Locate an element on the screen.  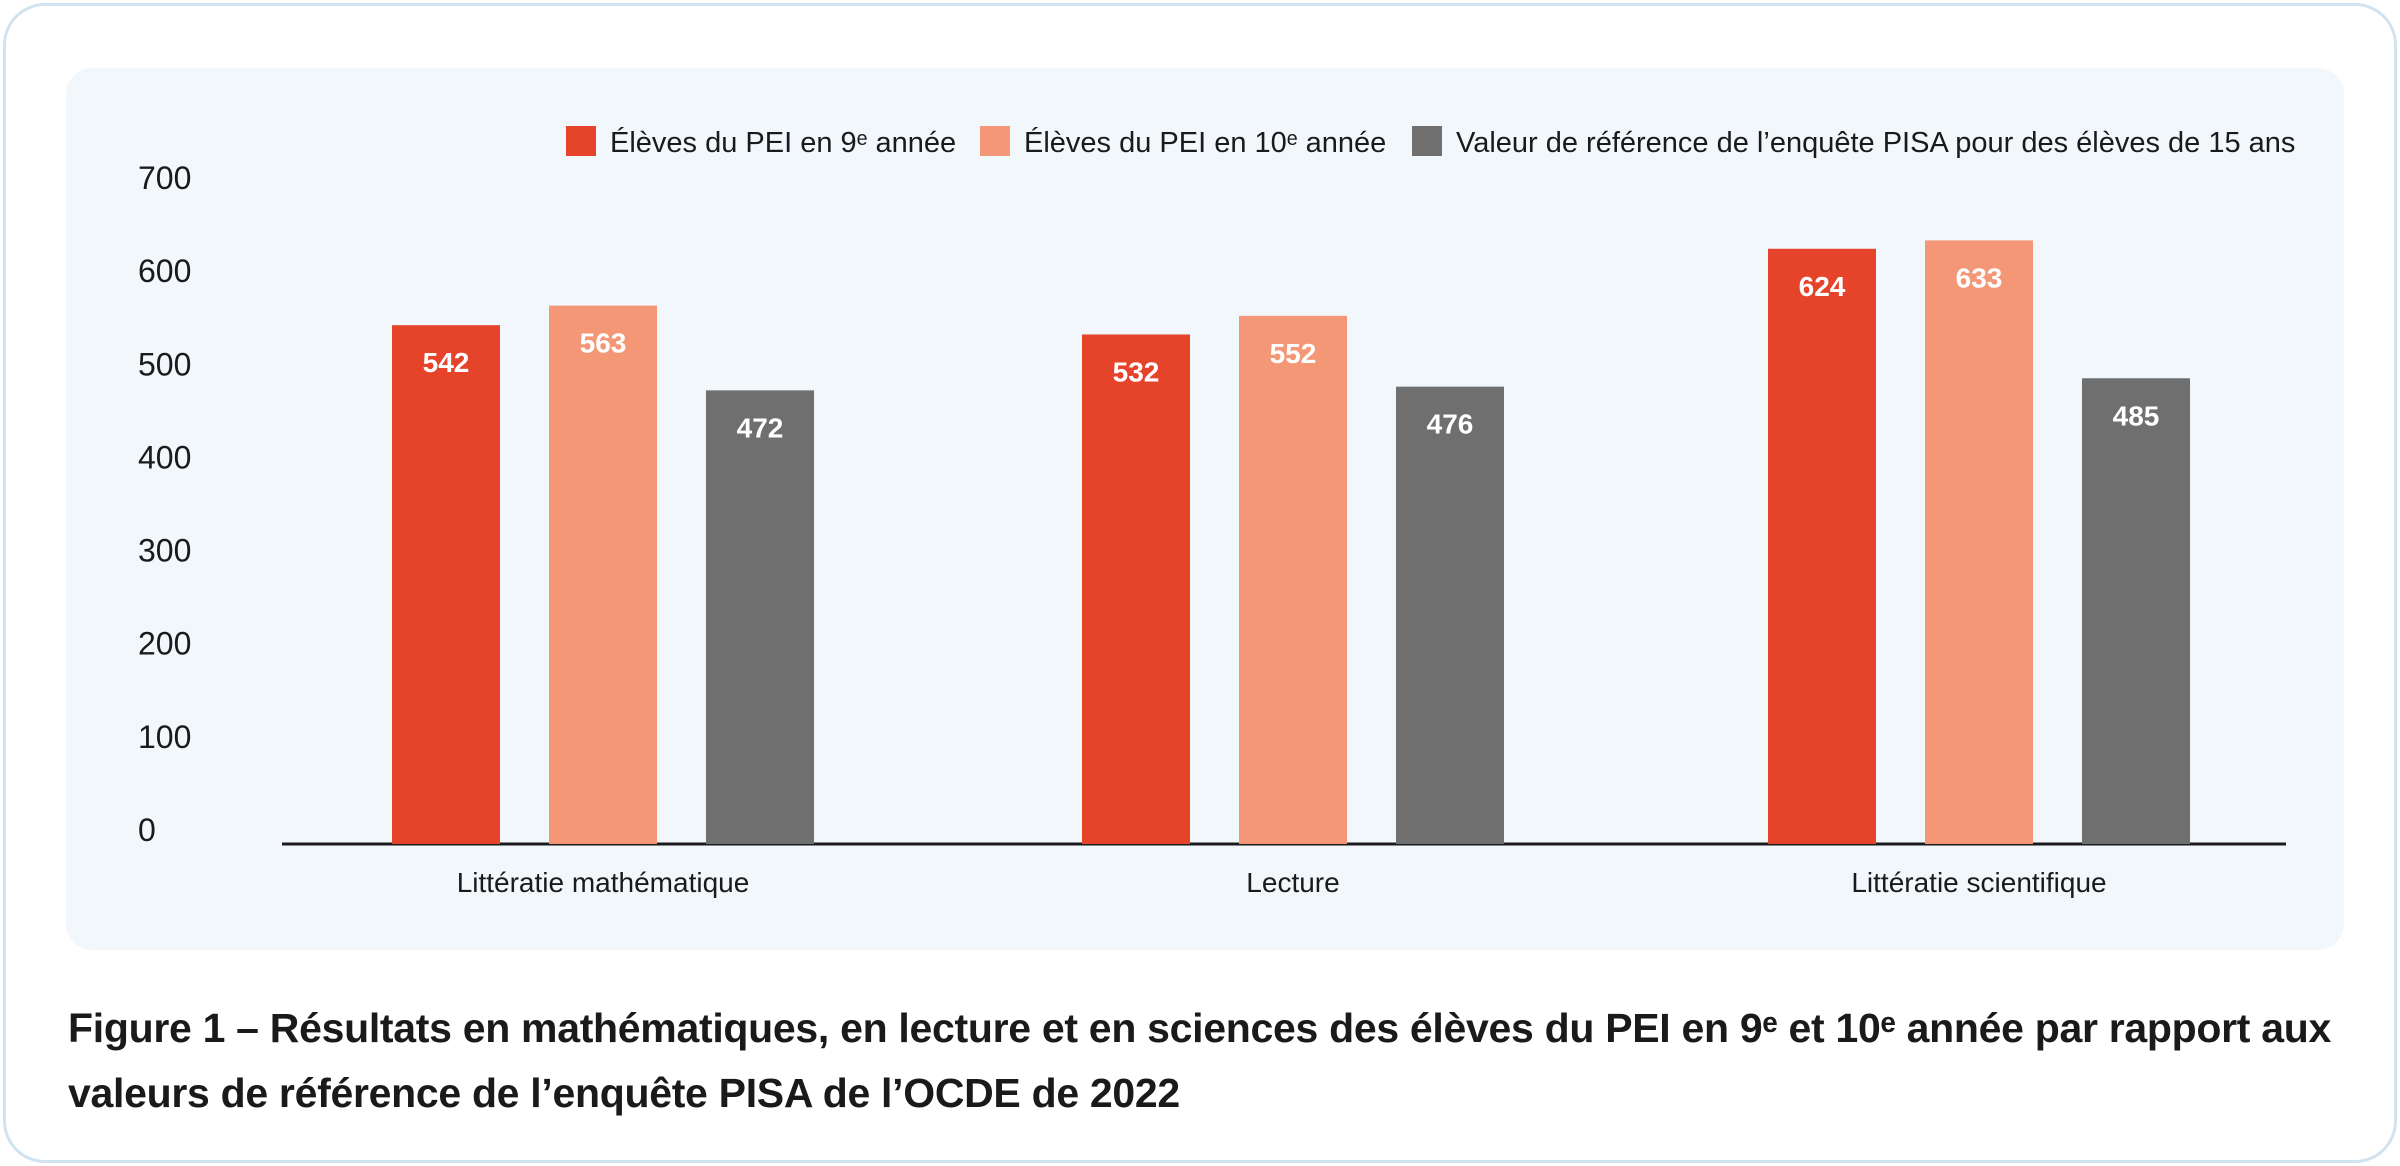
y-tick-label: 300 is located at coordinates (164, 551).